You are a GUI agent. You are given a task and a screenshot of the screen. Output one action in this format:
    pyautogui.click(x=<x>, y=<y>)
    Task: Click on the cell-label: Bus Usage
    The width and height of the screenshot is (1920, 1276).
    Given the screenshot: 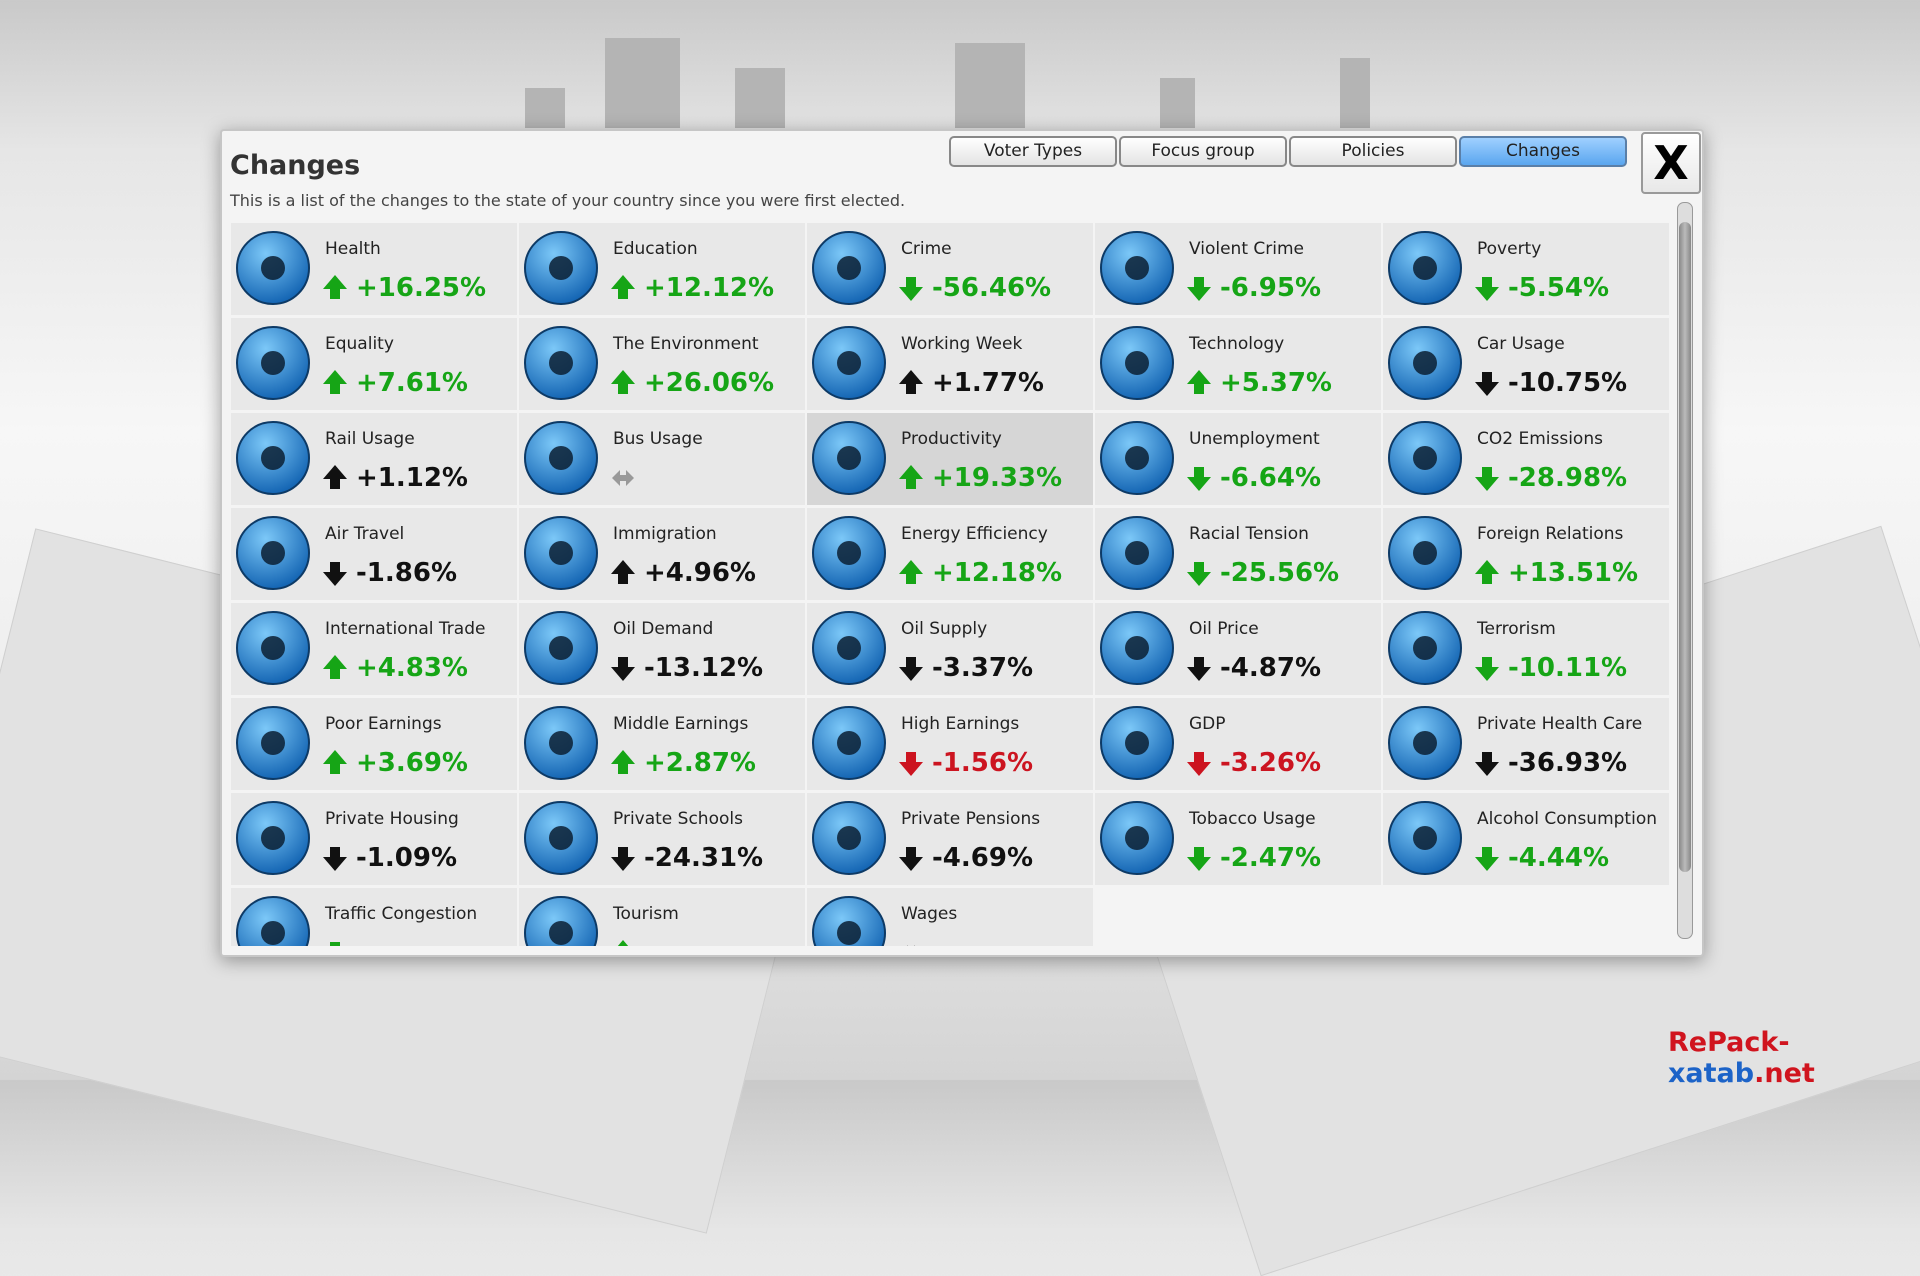 What is the action you would take?
    pyautogui.click(x=658, y=439)
    